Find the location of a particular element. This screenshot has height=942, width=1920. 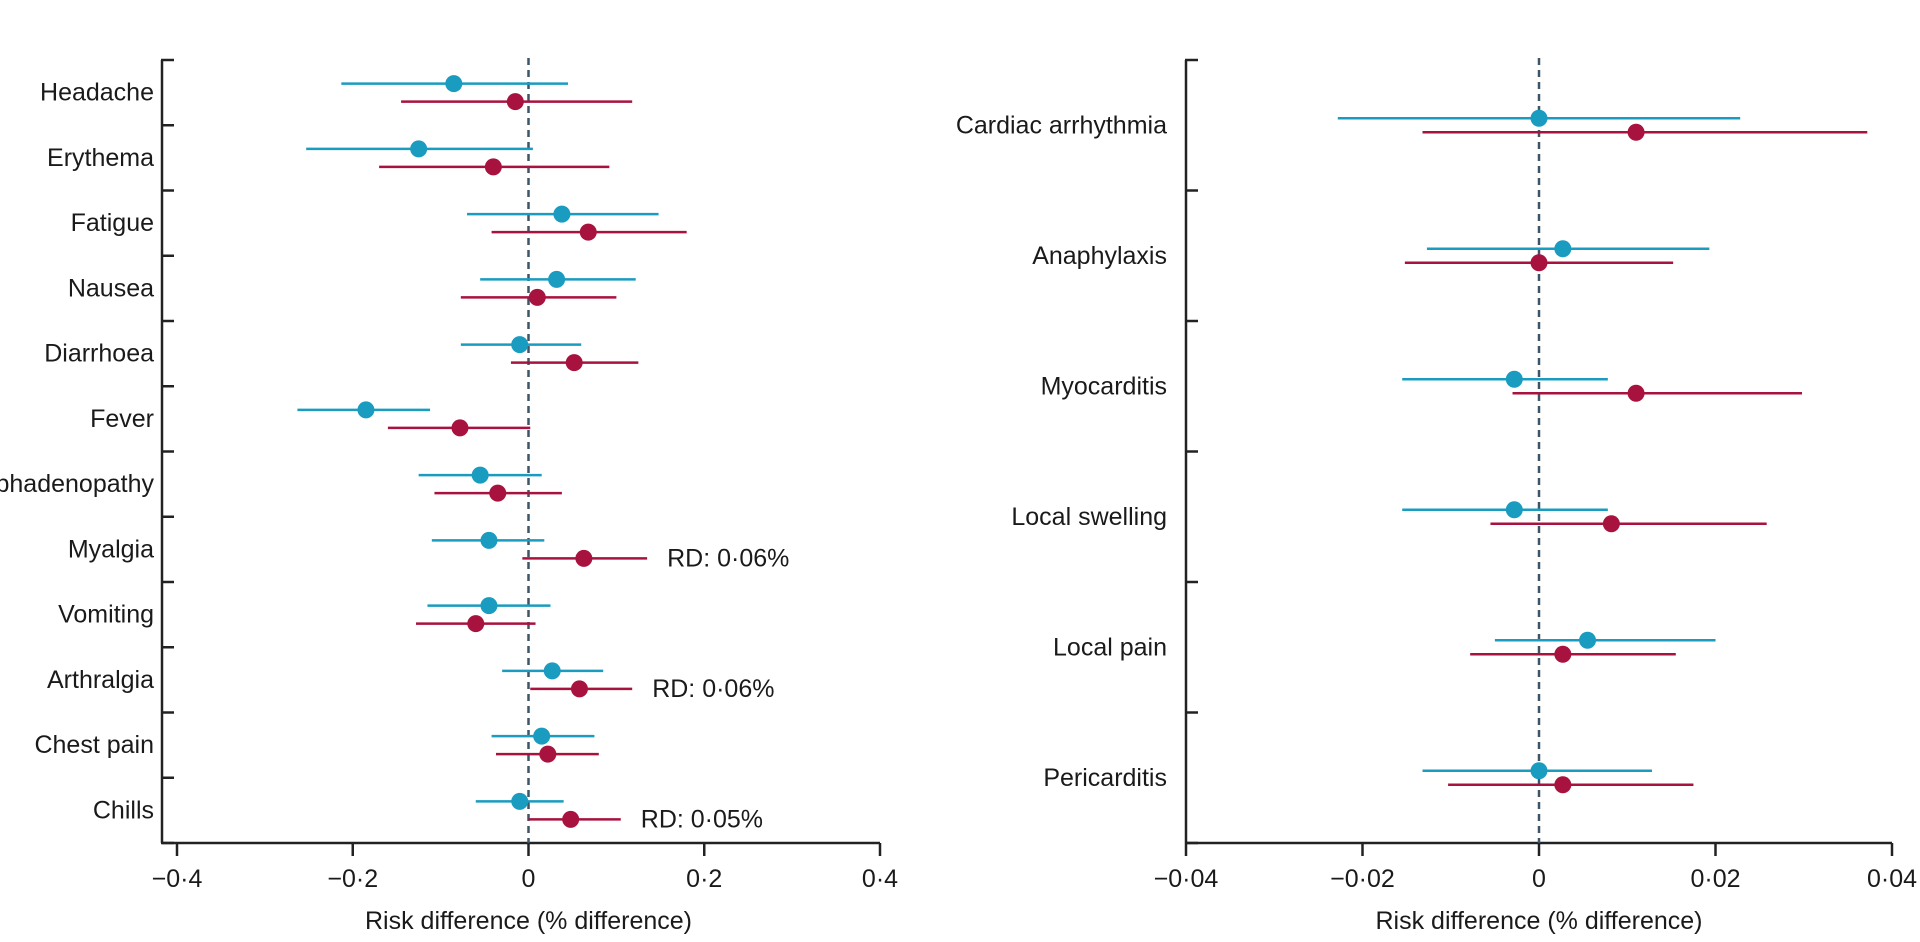

point-blue-anaphylaxis is located at coordinates (1563, 249).